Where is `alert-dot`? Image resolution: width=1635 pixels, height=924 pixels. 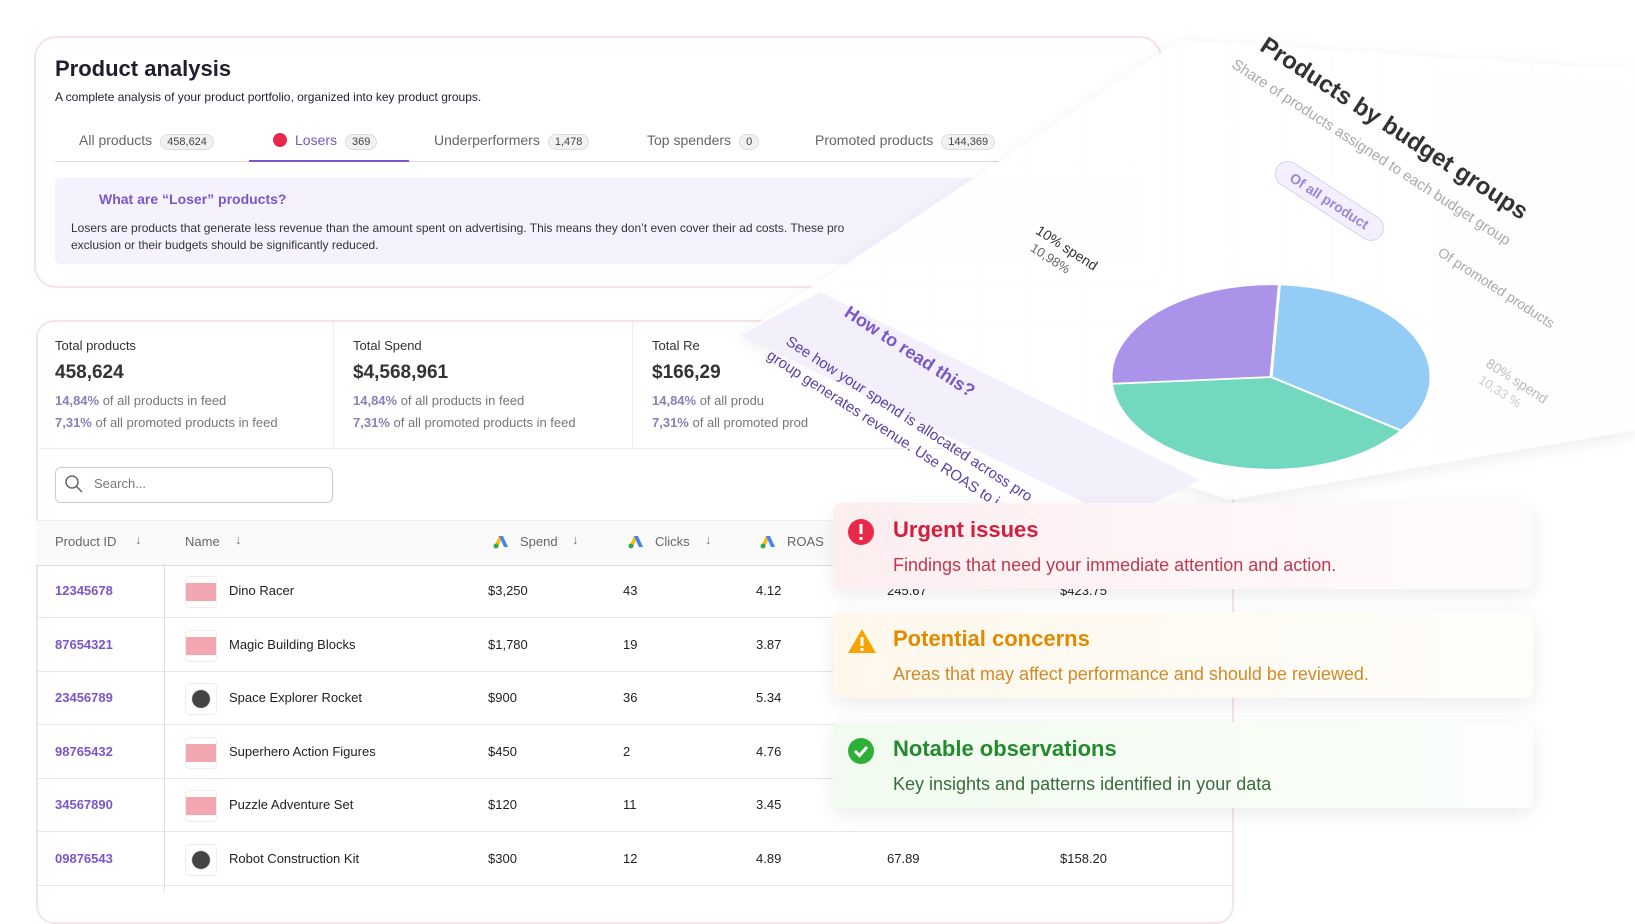
alert-dot is located at coordinates (280, 140).